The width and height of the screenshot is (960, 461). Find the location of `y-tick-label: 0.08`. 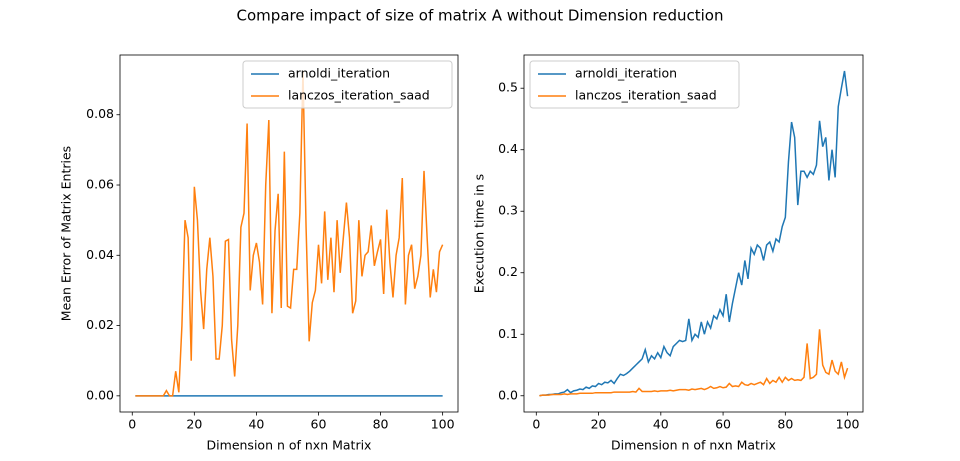

y-tick-label: 0.08 is located at coordinates (100, 113).